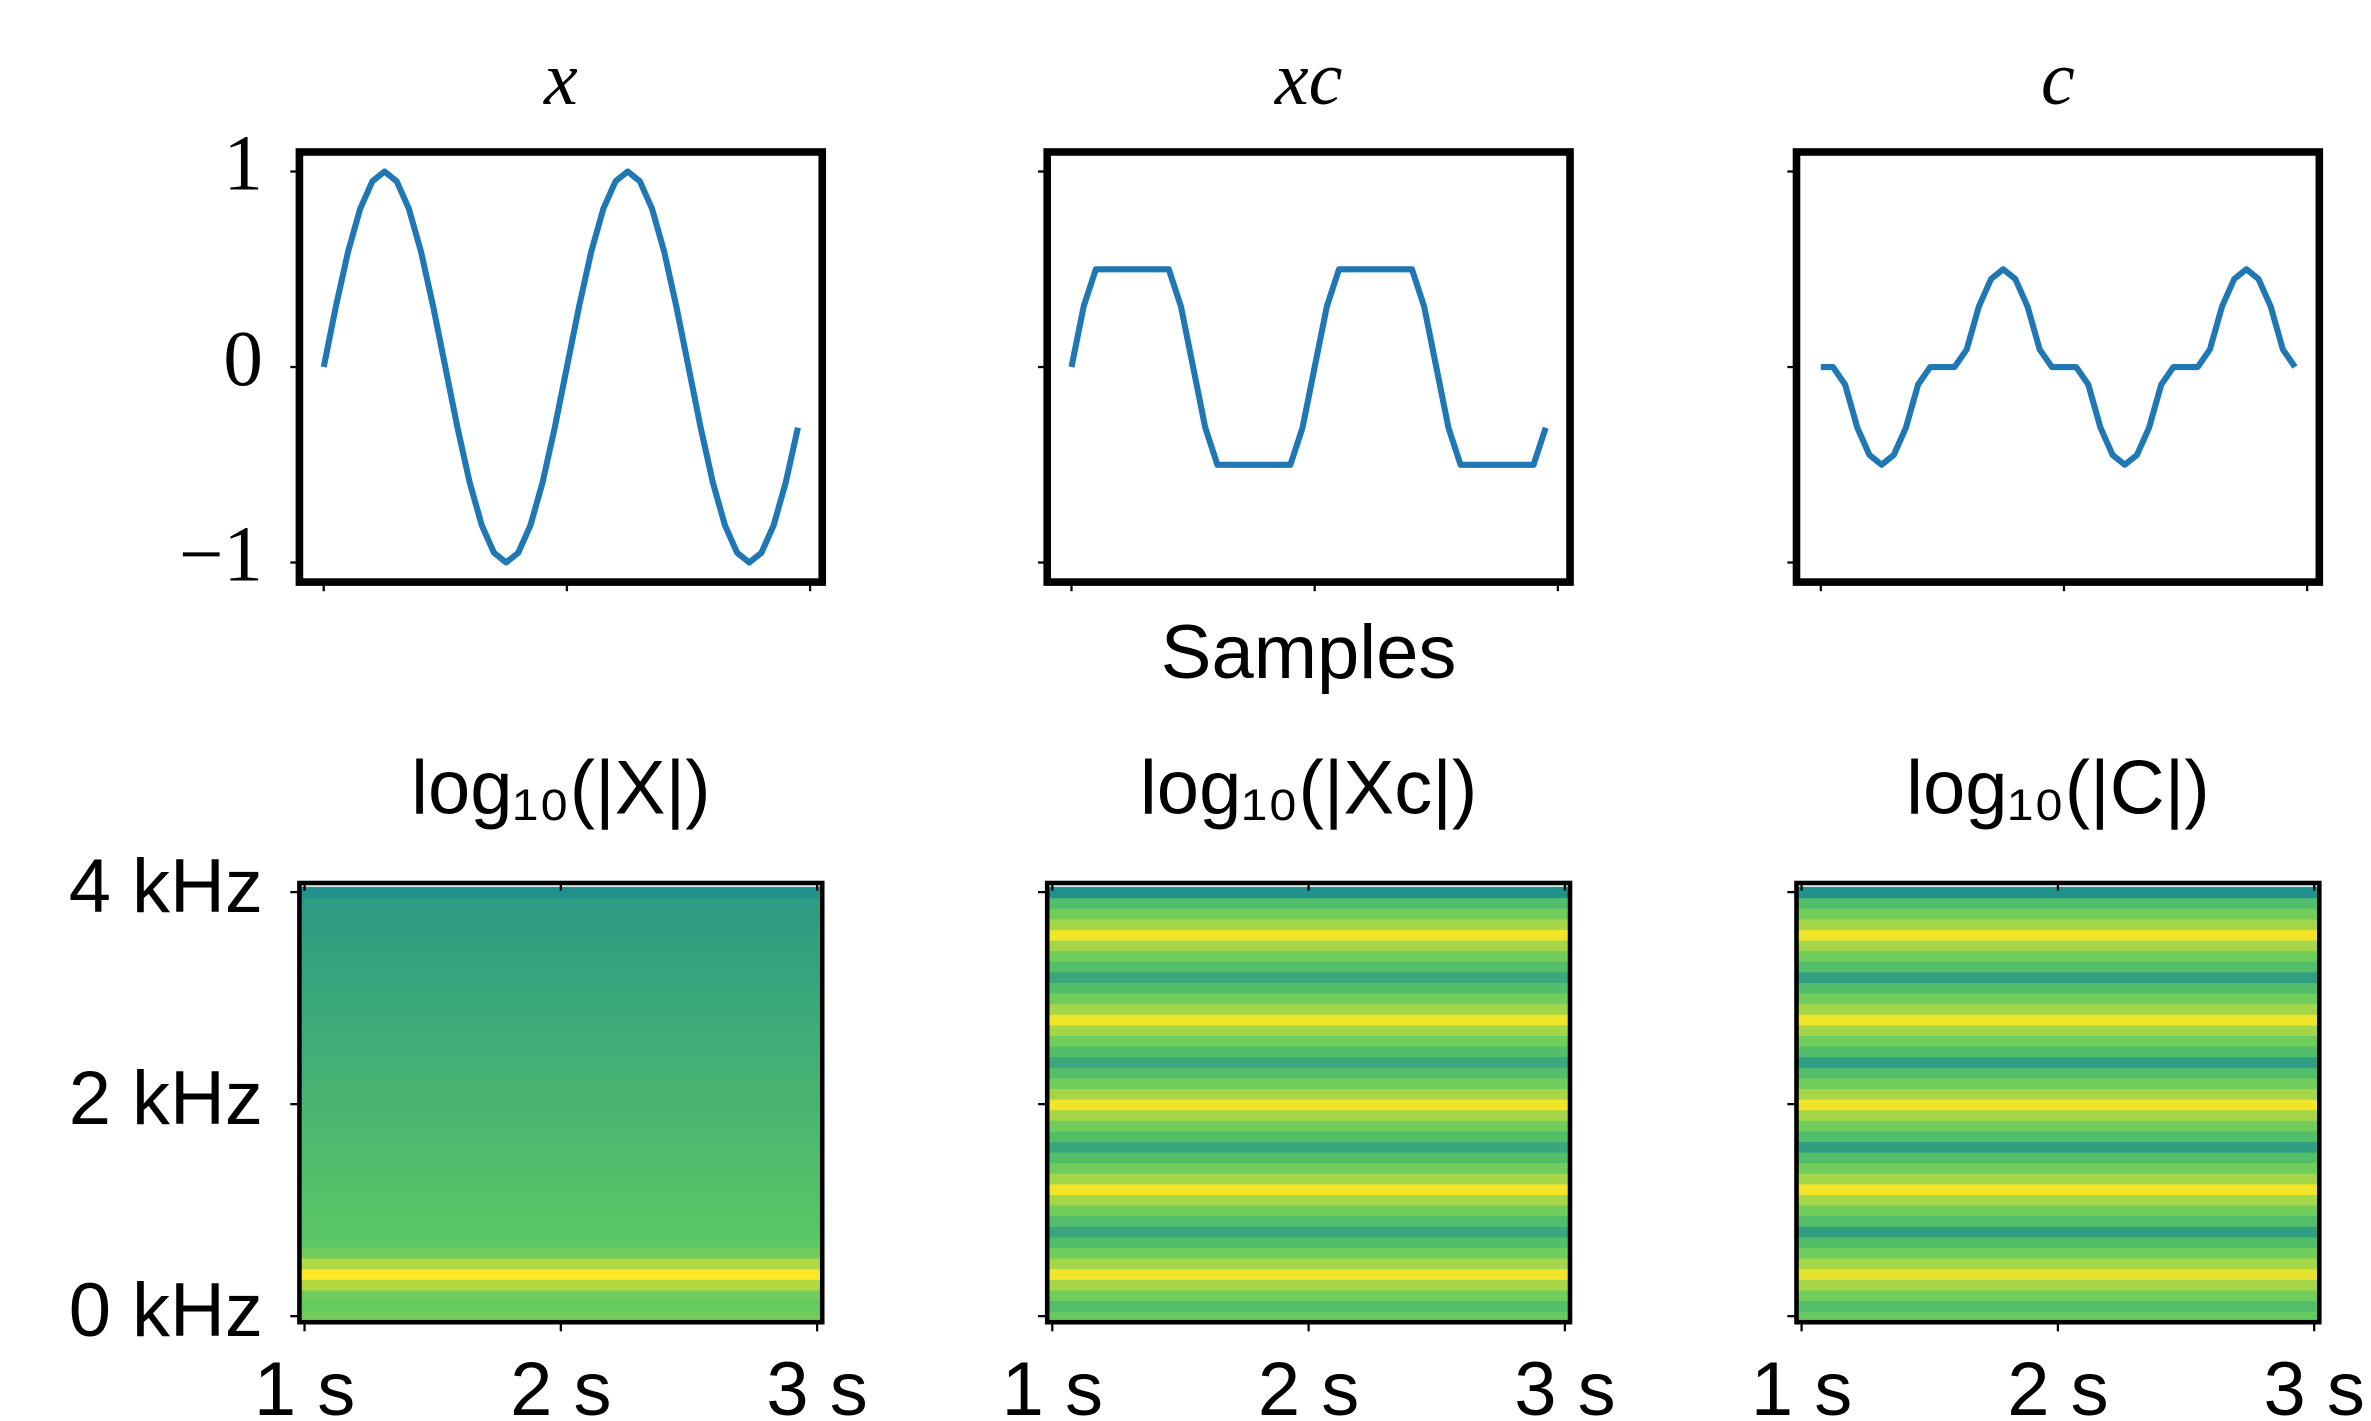 This screenshot has height=1421, width=2371. Describe the element at coordinates (1801, 1384) in the screenshot. I see `x-tick-label: 1 s` at that location.